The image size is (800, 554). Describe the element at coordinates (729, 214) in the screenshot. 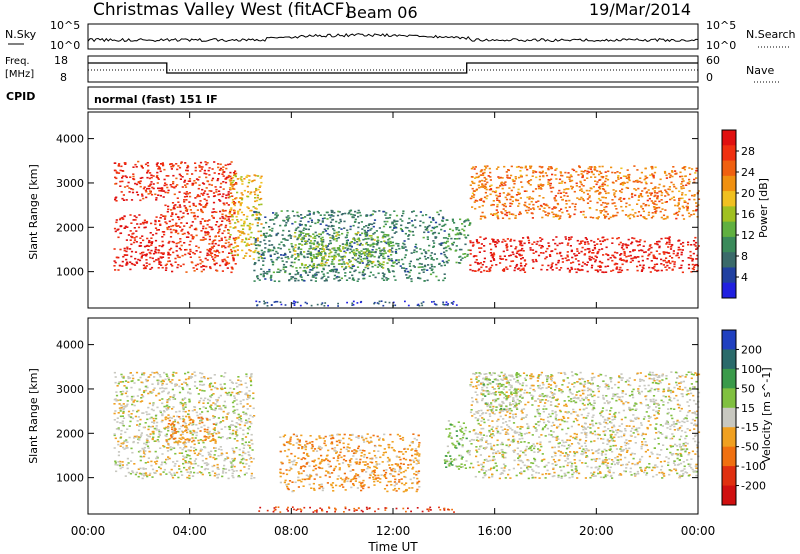

I see `power-colorbar-swatch` at that location.